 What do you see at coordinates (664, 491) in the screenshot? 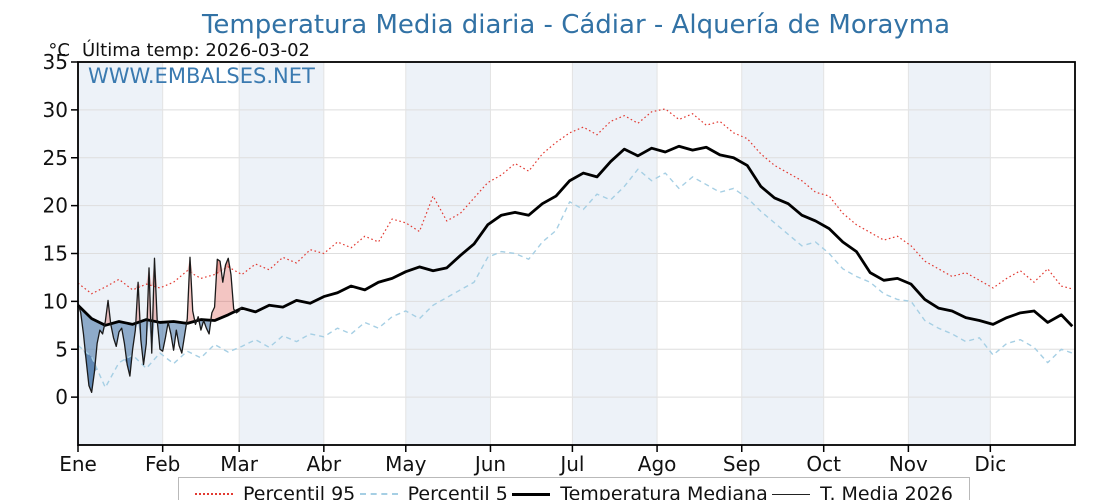
I see `legend-label-temperatura-mediana: Temperatura Mediana` at bounding box center [664, 491].